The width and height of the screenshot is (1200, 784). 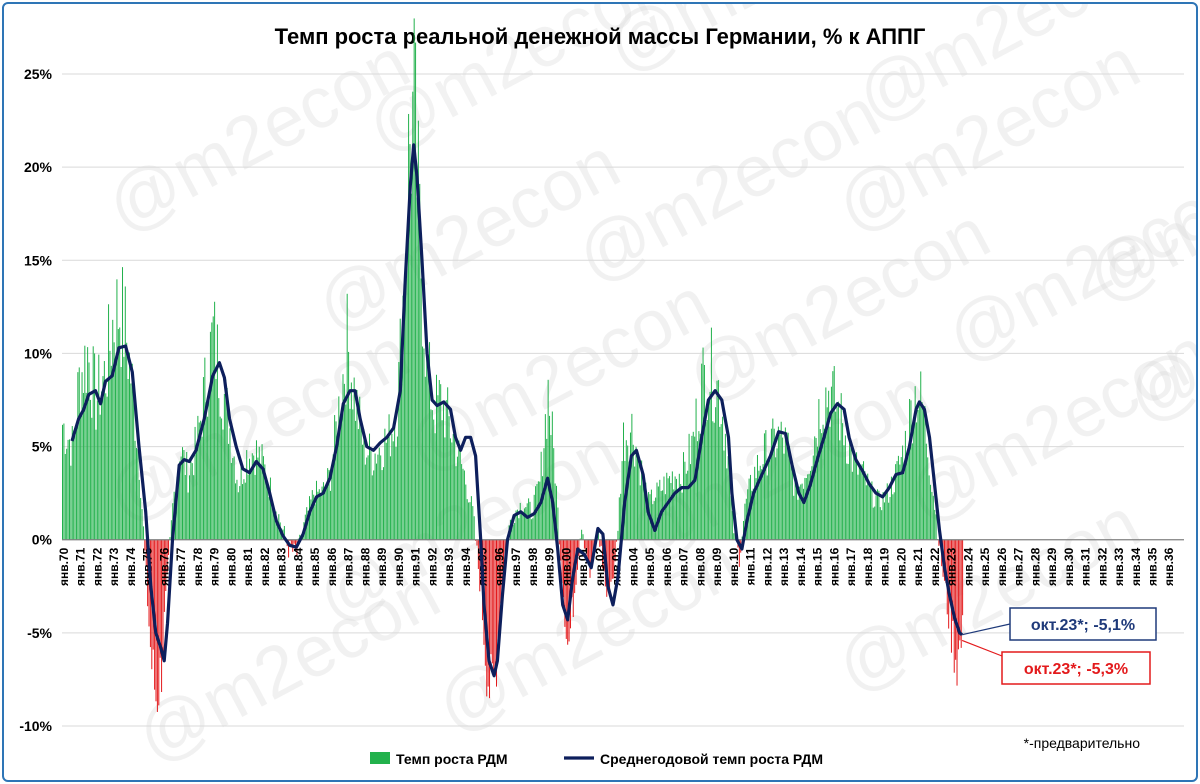 What do you see at coordinates (767, 566) in the screenshot?
I see `x-tick-label: янв.12` at bounding box center [767, 566].